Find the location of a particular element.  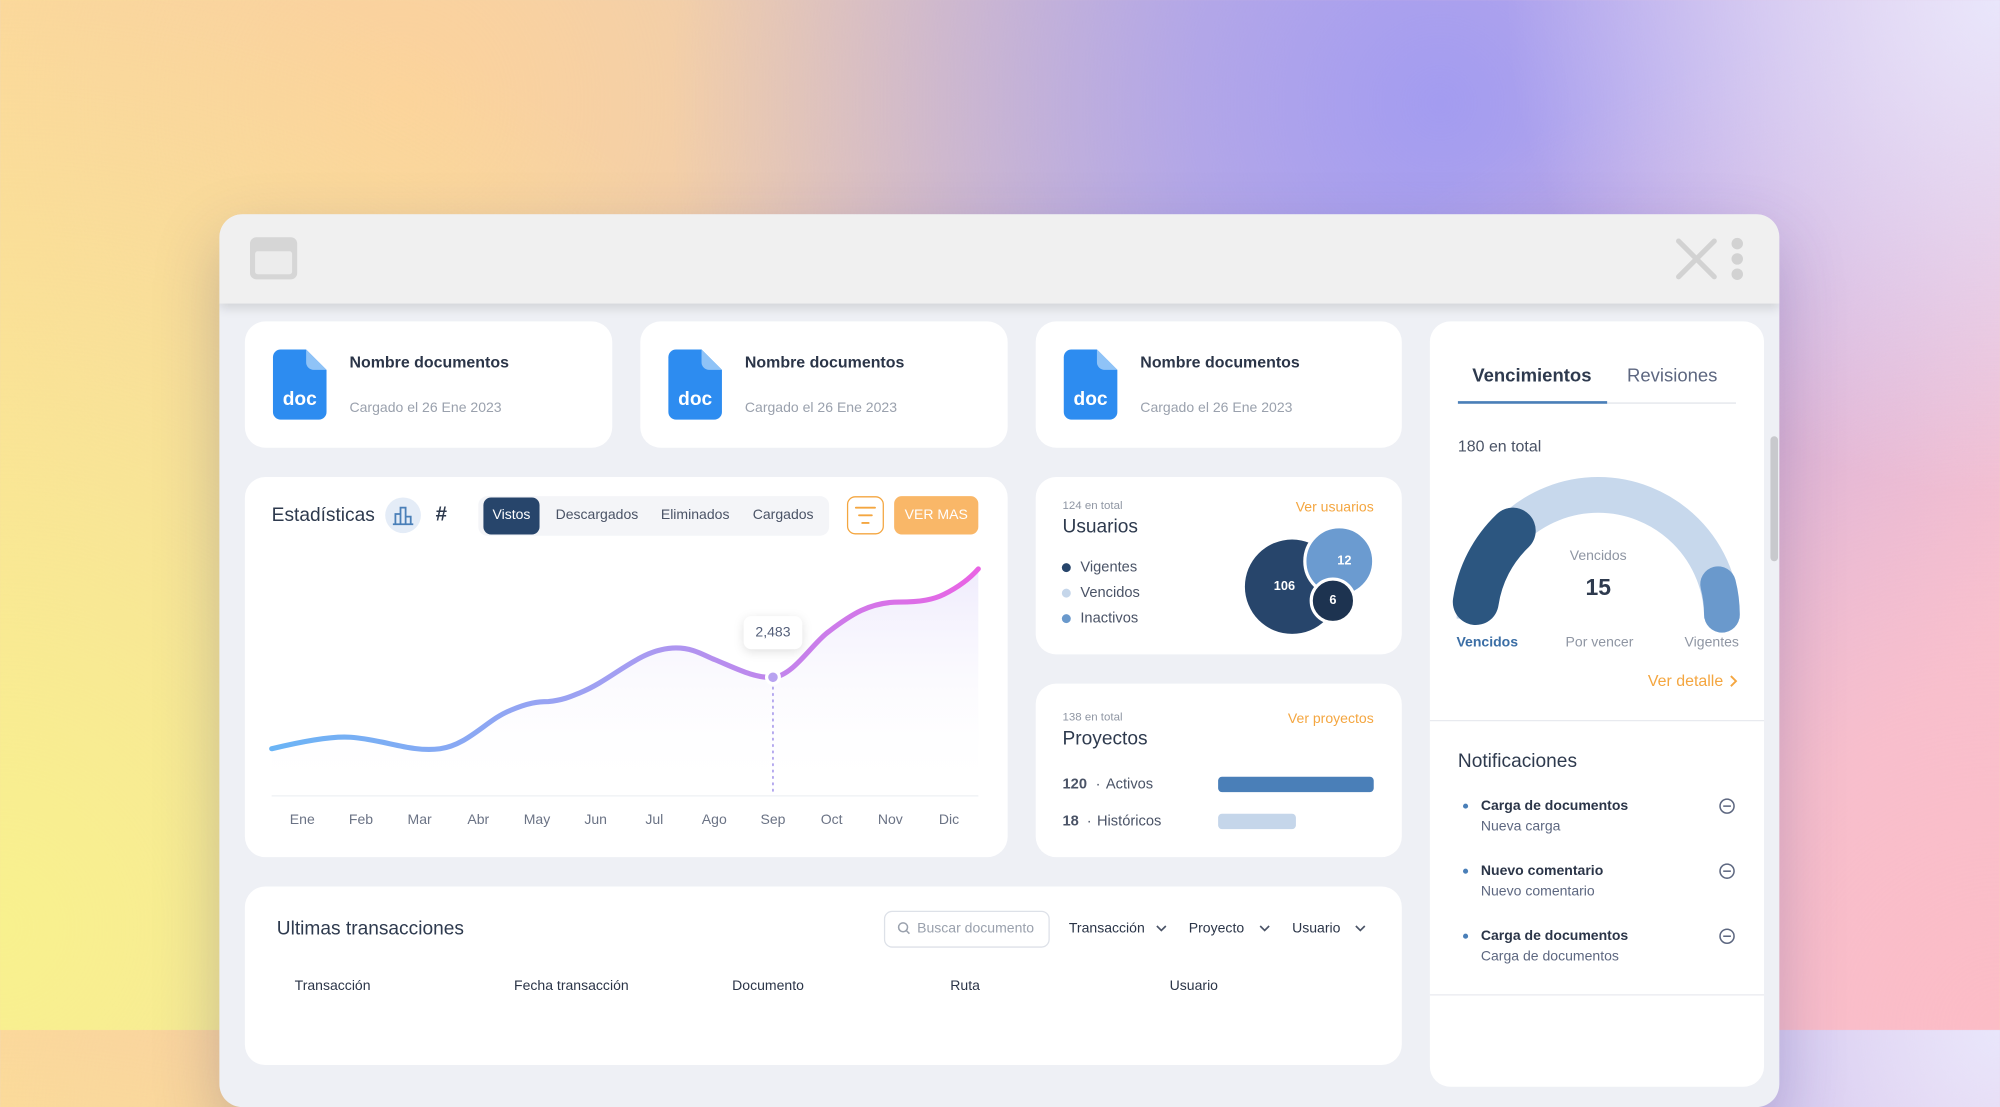

gauge-label: Vencidos is located at coordinates (1598, 556).